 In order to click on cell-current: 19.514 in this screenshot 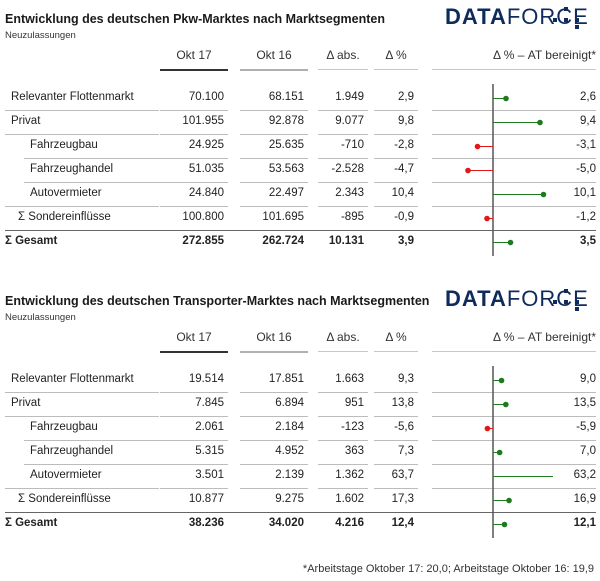, I will do `click(206, 379)`.